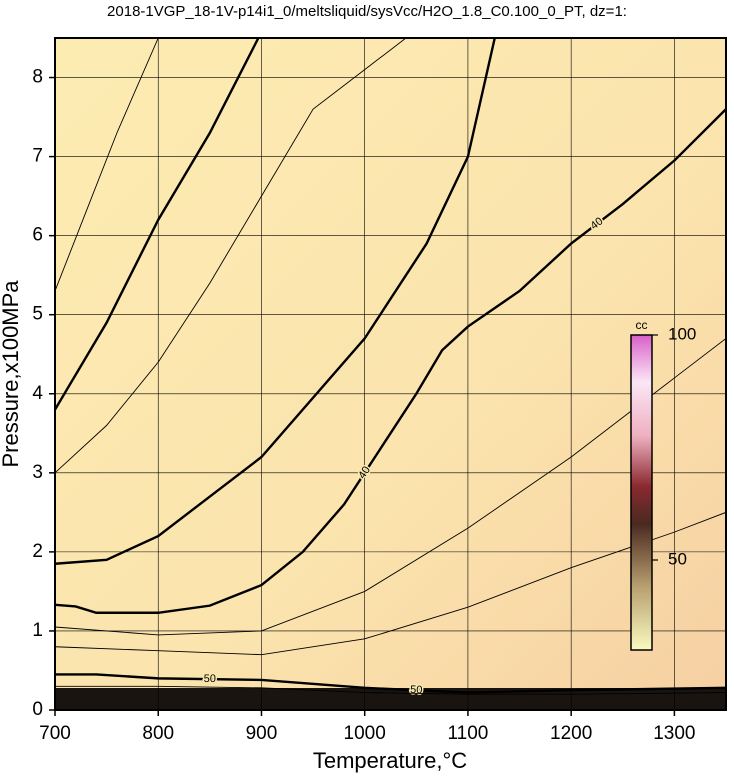 The height and width of the screenshot is (776, 734). What do you see at coordinates (390, 699) in the screenshot?
I see `dense-contours` at bounding box center [390, 699].